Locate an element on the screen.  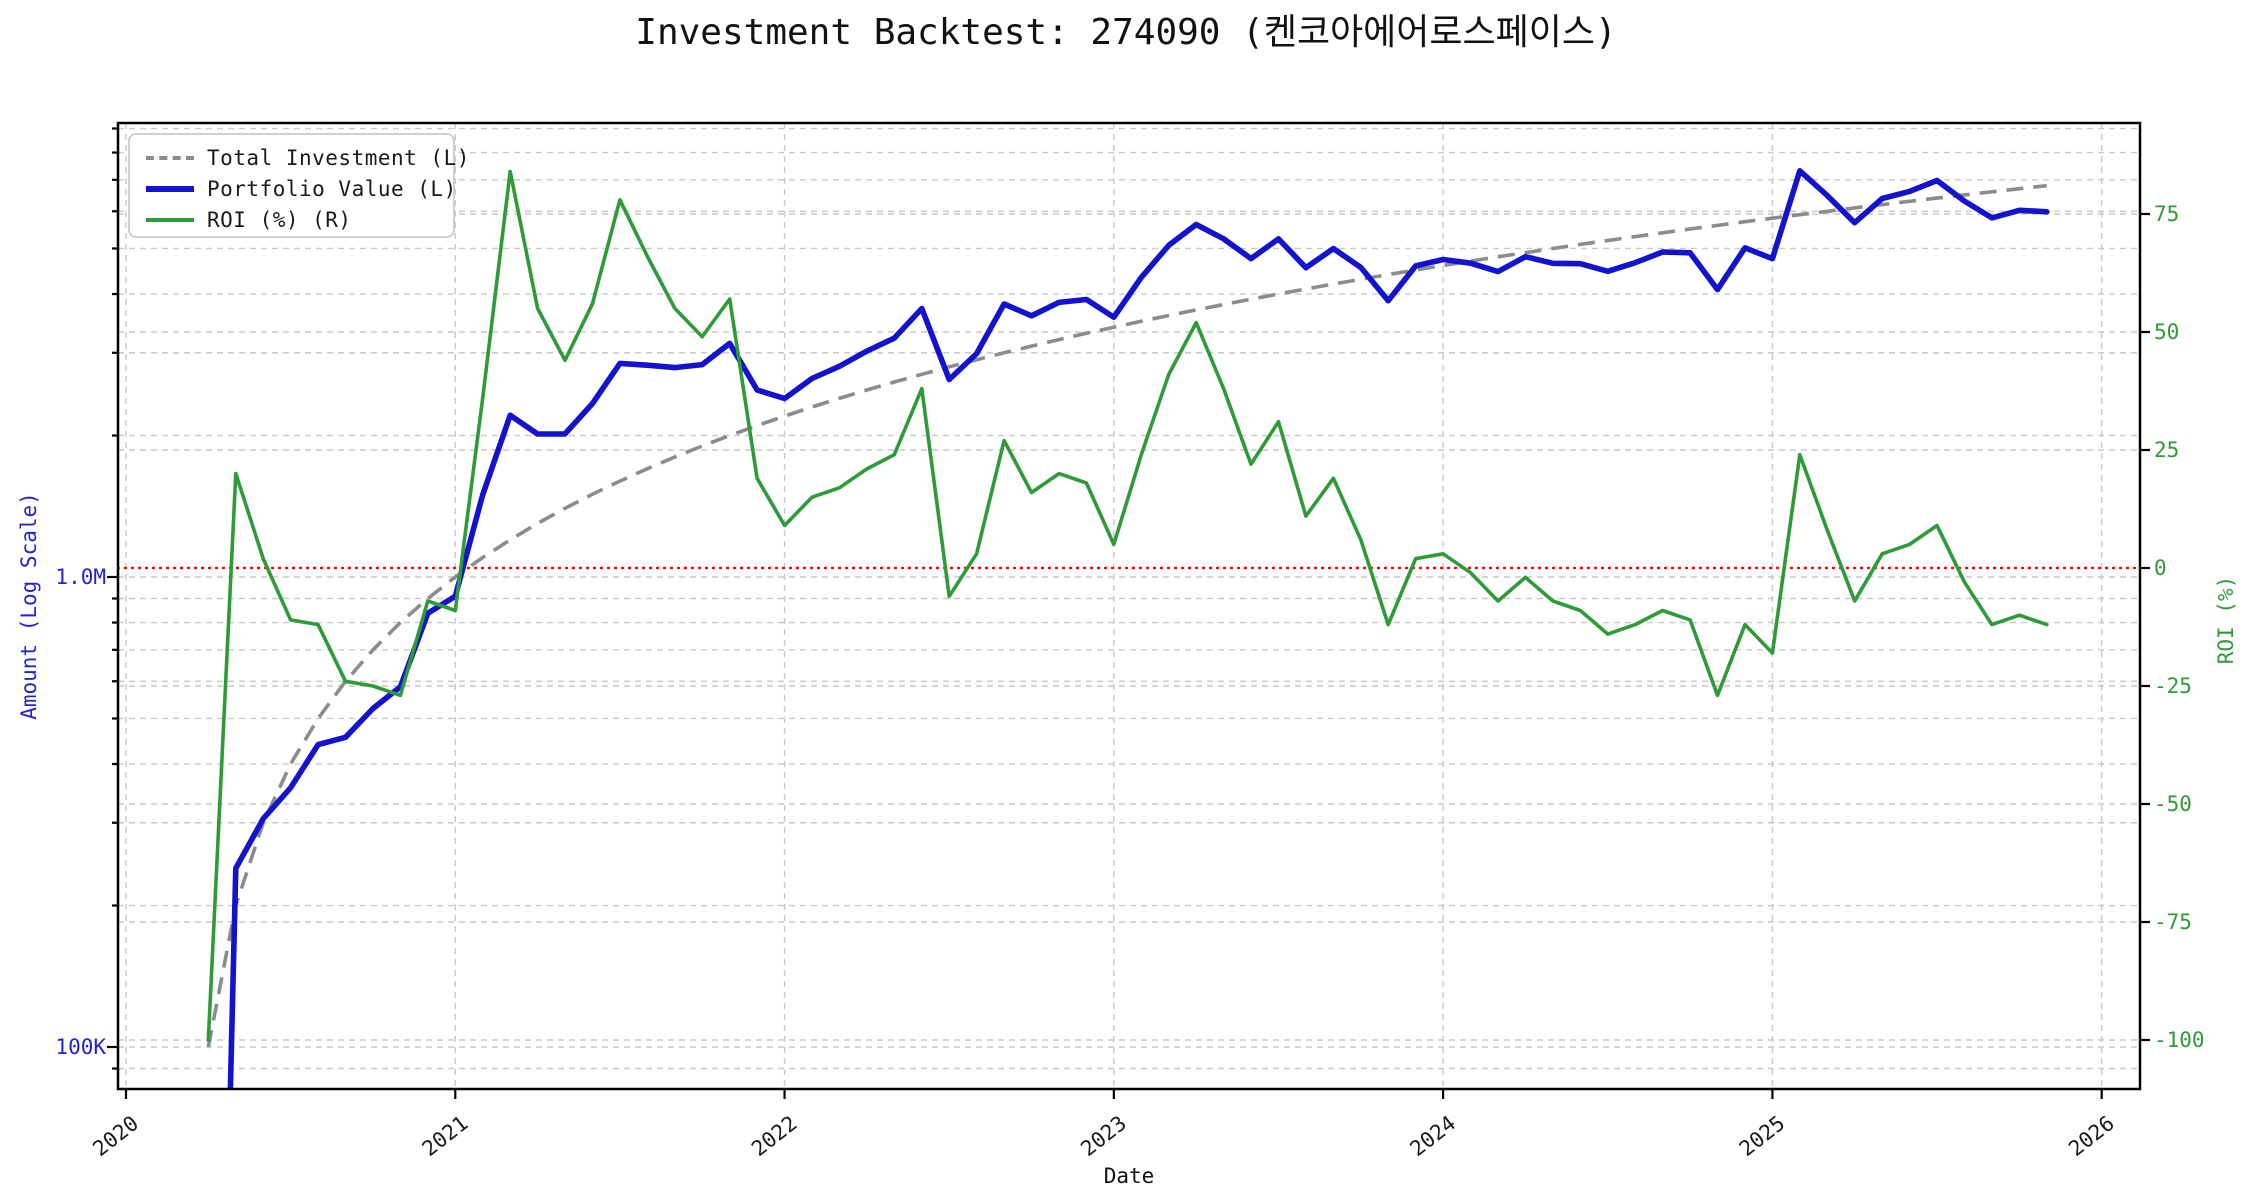
solid-green-line-icon is located at coordinates (170, 219).